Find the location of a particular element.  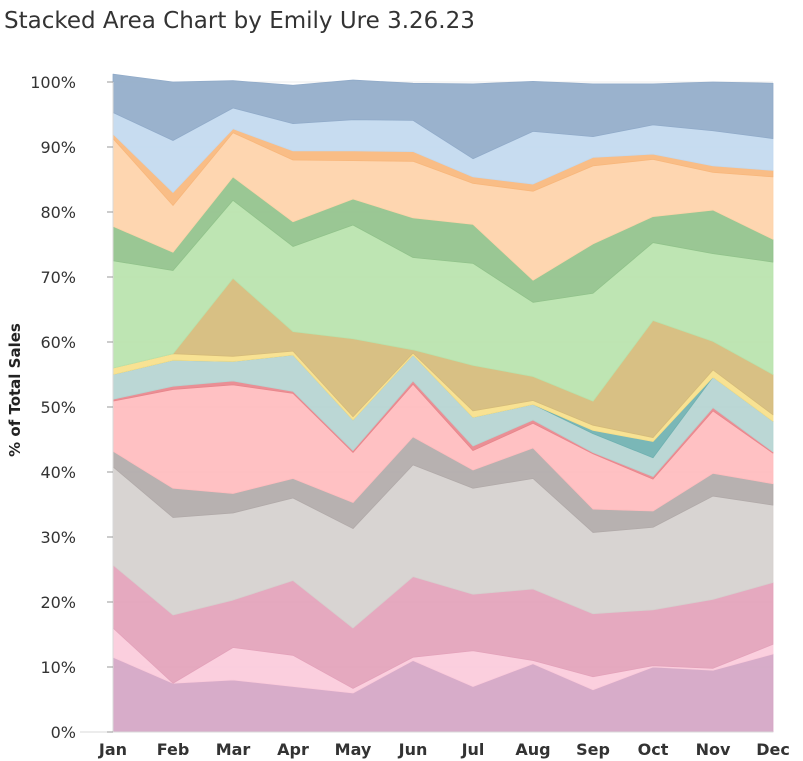

x-tick-label: Mar is located at coordinates (233, 749).